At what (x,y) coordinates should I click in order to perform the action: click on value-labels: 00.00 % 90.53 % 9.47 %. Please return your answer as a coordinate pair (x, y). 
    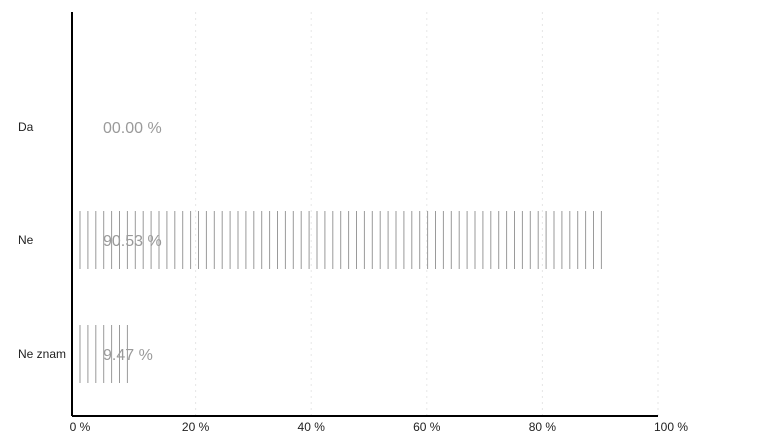
    Looking at the image, I should click on (132, 242).